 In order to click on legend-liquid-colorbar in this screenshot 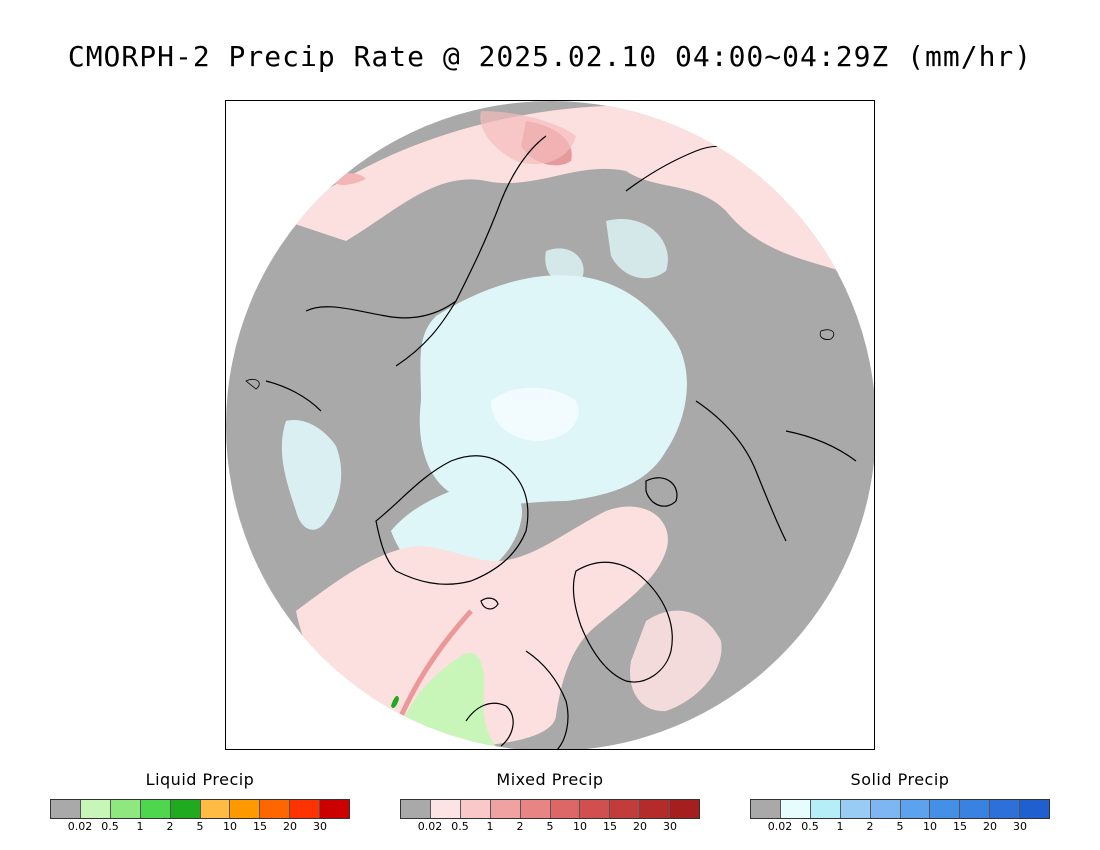, I will do `click(200, 809)`.